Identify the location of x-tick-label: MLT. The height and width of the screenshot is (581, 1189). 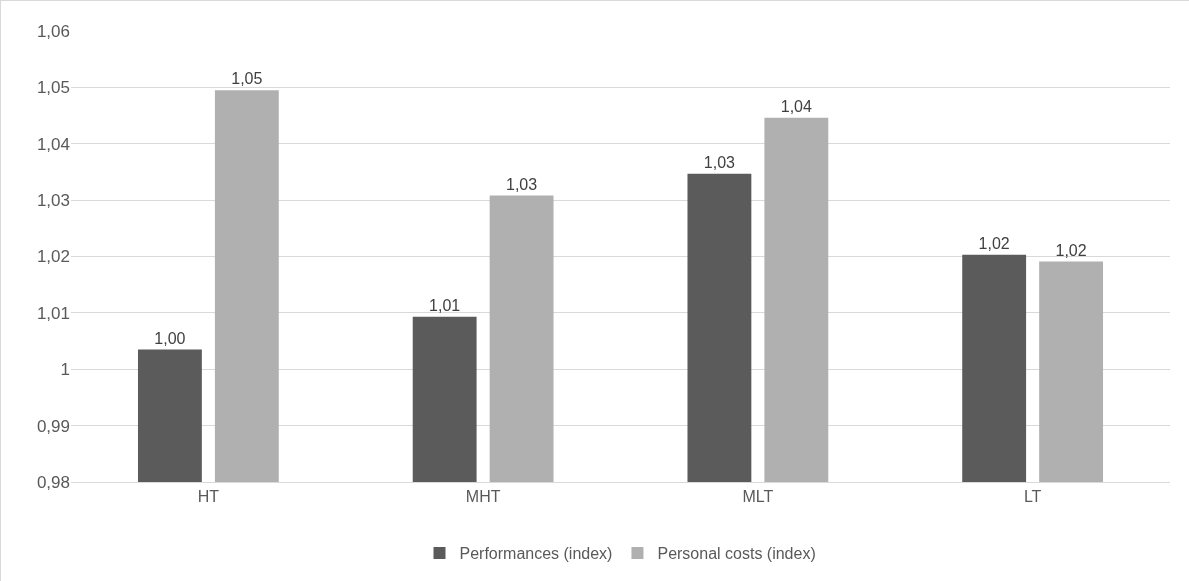
(758, 497).